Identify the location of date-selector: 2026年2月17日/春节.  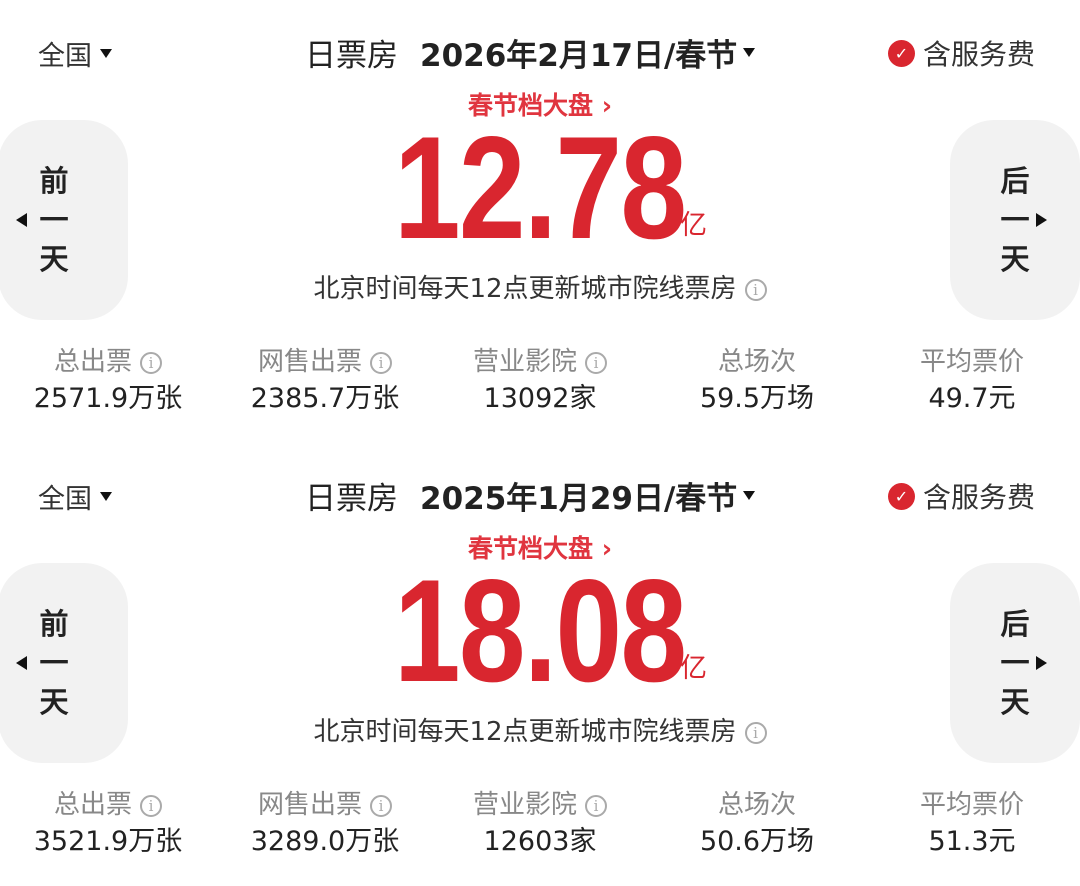
(588, 52).